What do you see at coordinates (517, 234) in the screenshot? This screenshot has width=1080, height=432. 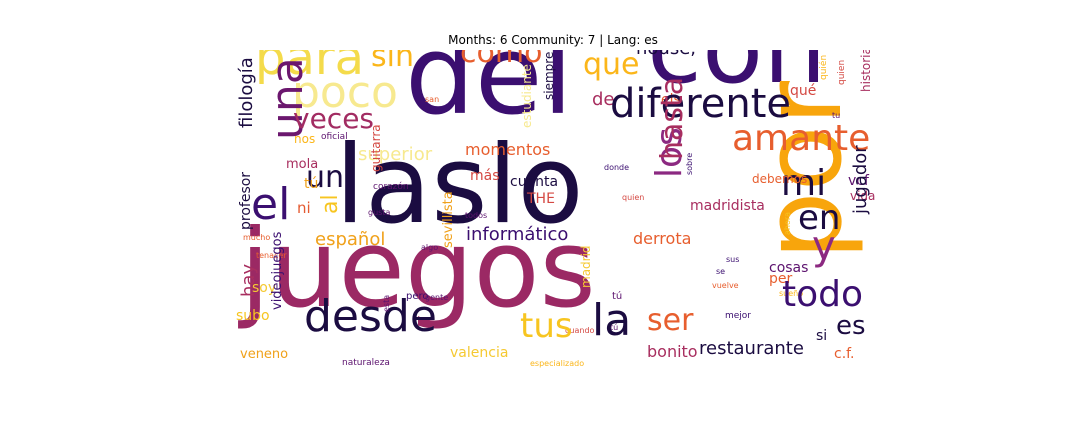 I see `word-48: informático` at bounding box center [517, 234].